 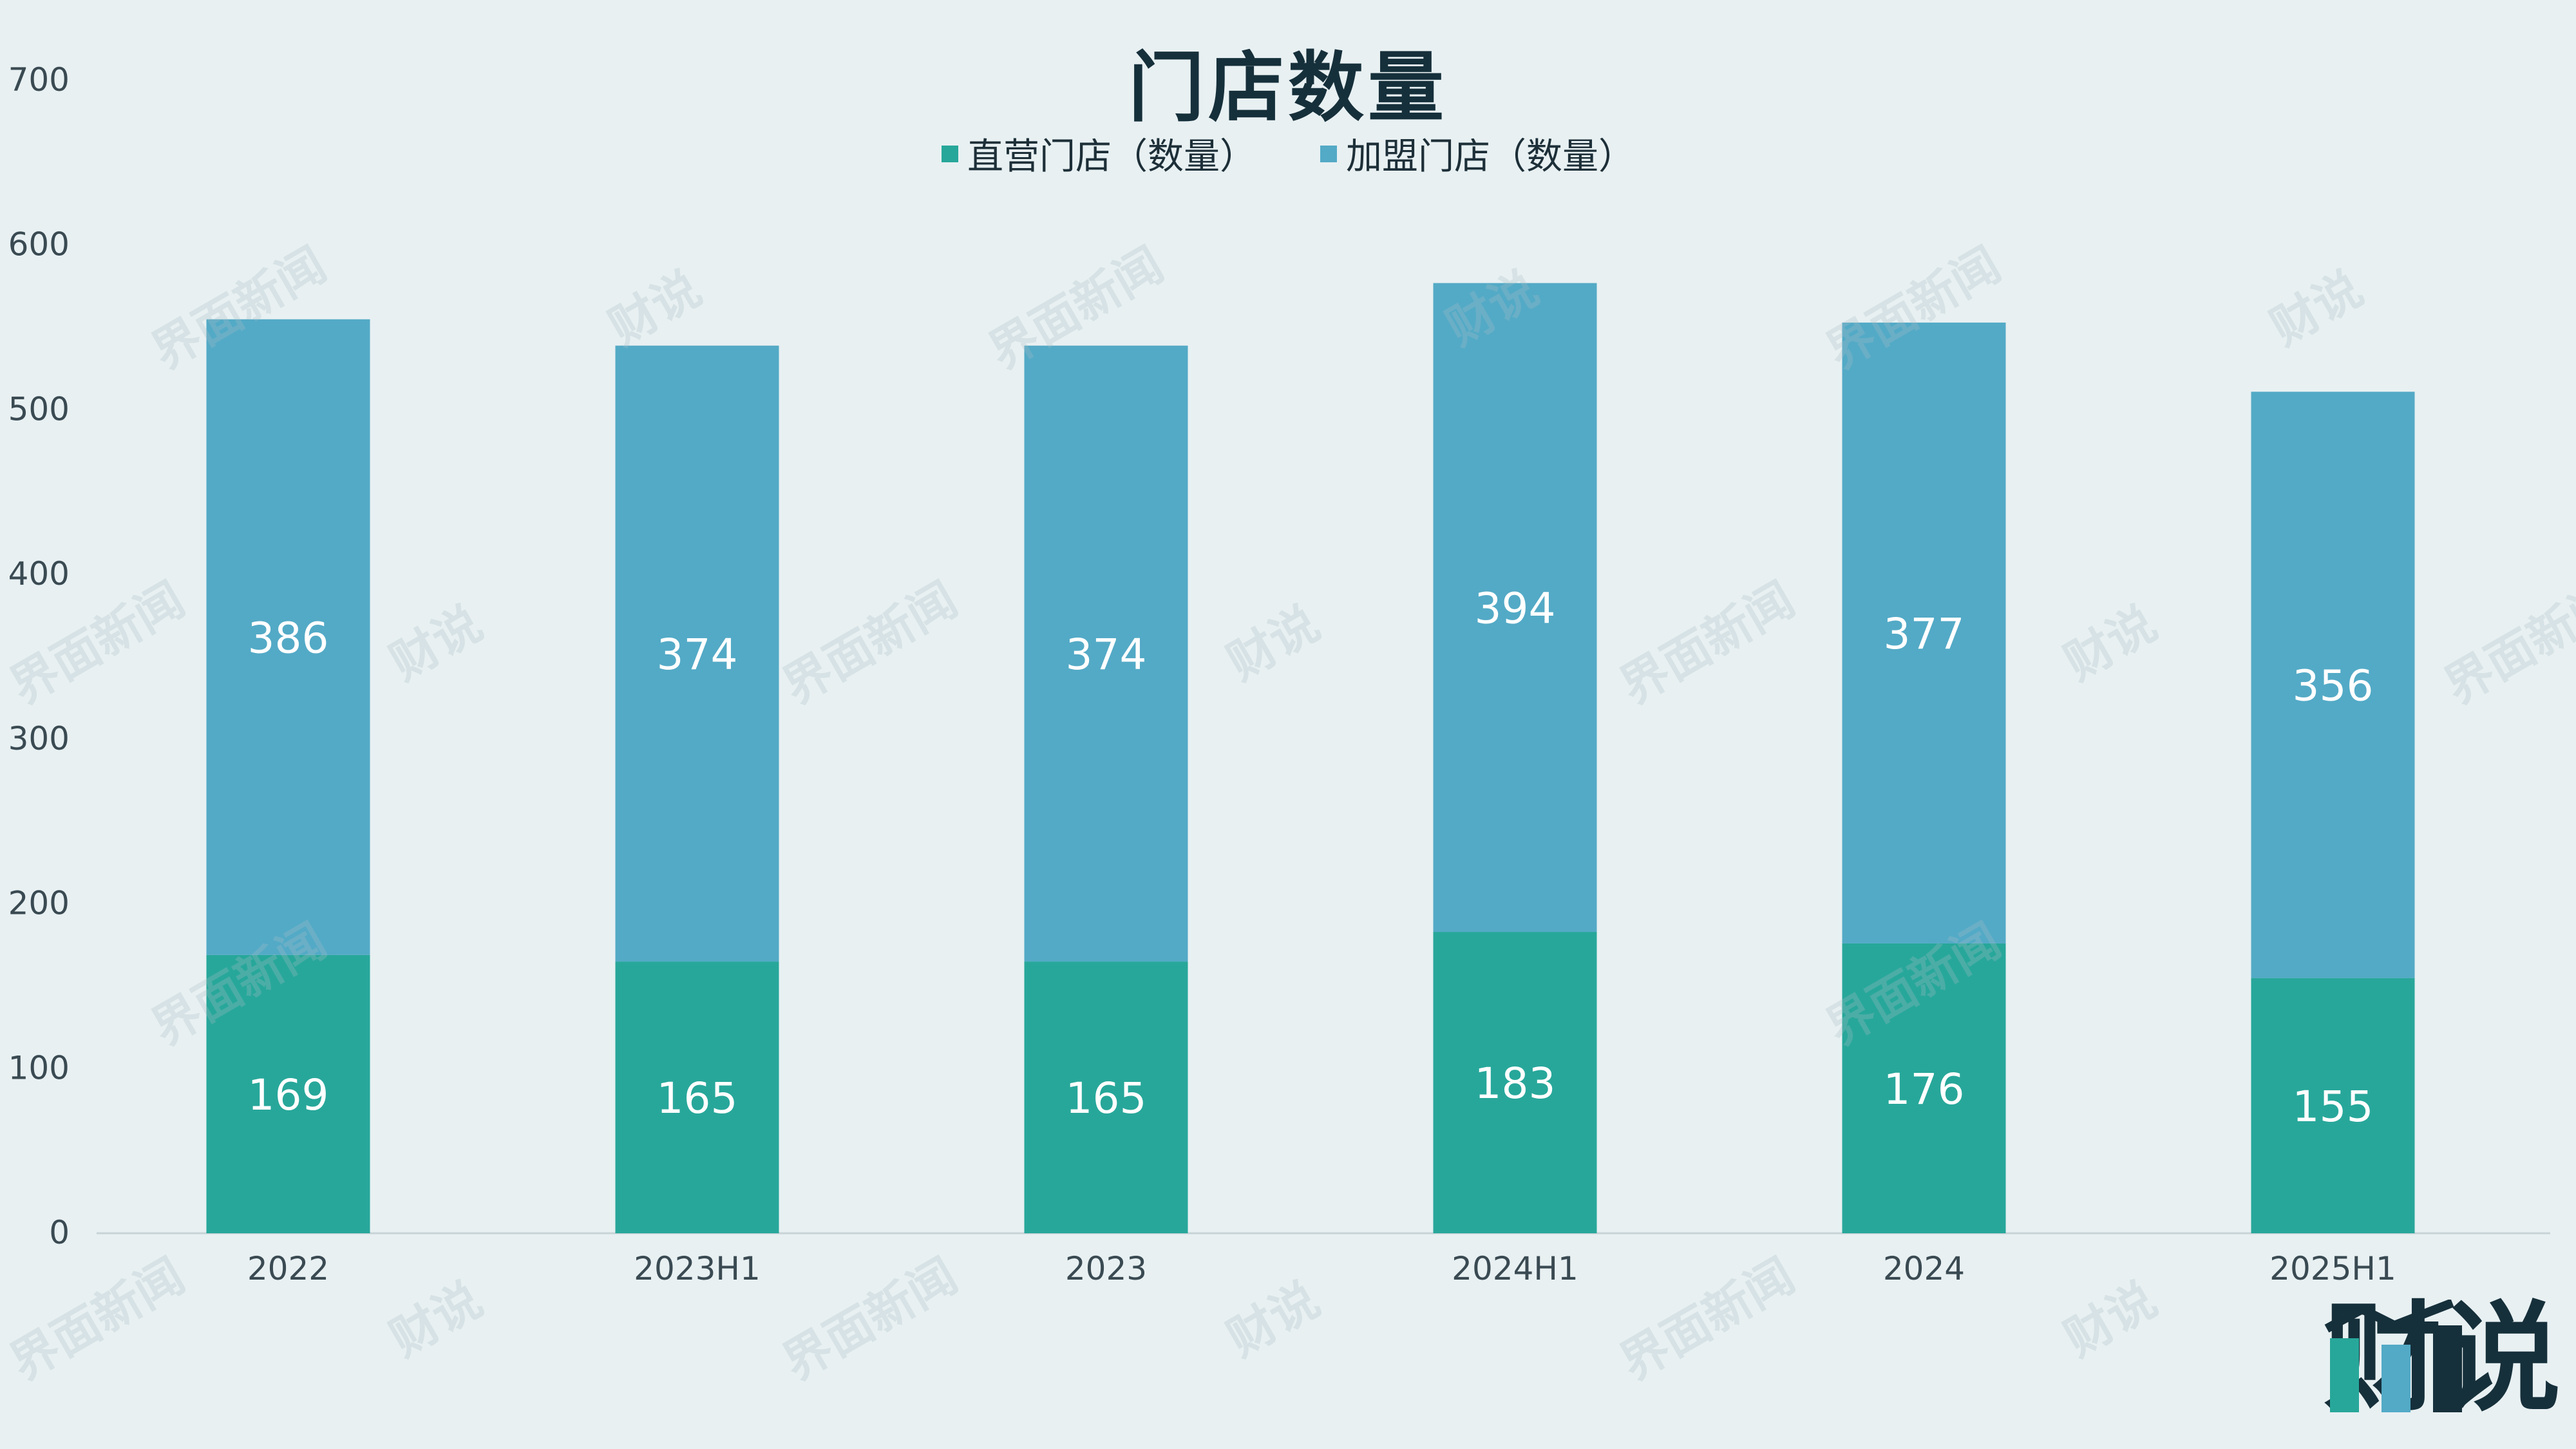 I want to click on data-label: 377, so click(x=1925, y=634).